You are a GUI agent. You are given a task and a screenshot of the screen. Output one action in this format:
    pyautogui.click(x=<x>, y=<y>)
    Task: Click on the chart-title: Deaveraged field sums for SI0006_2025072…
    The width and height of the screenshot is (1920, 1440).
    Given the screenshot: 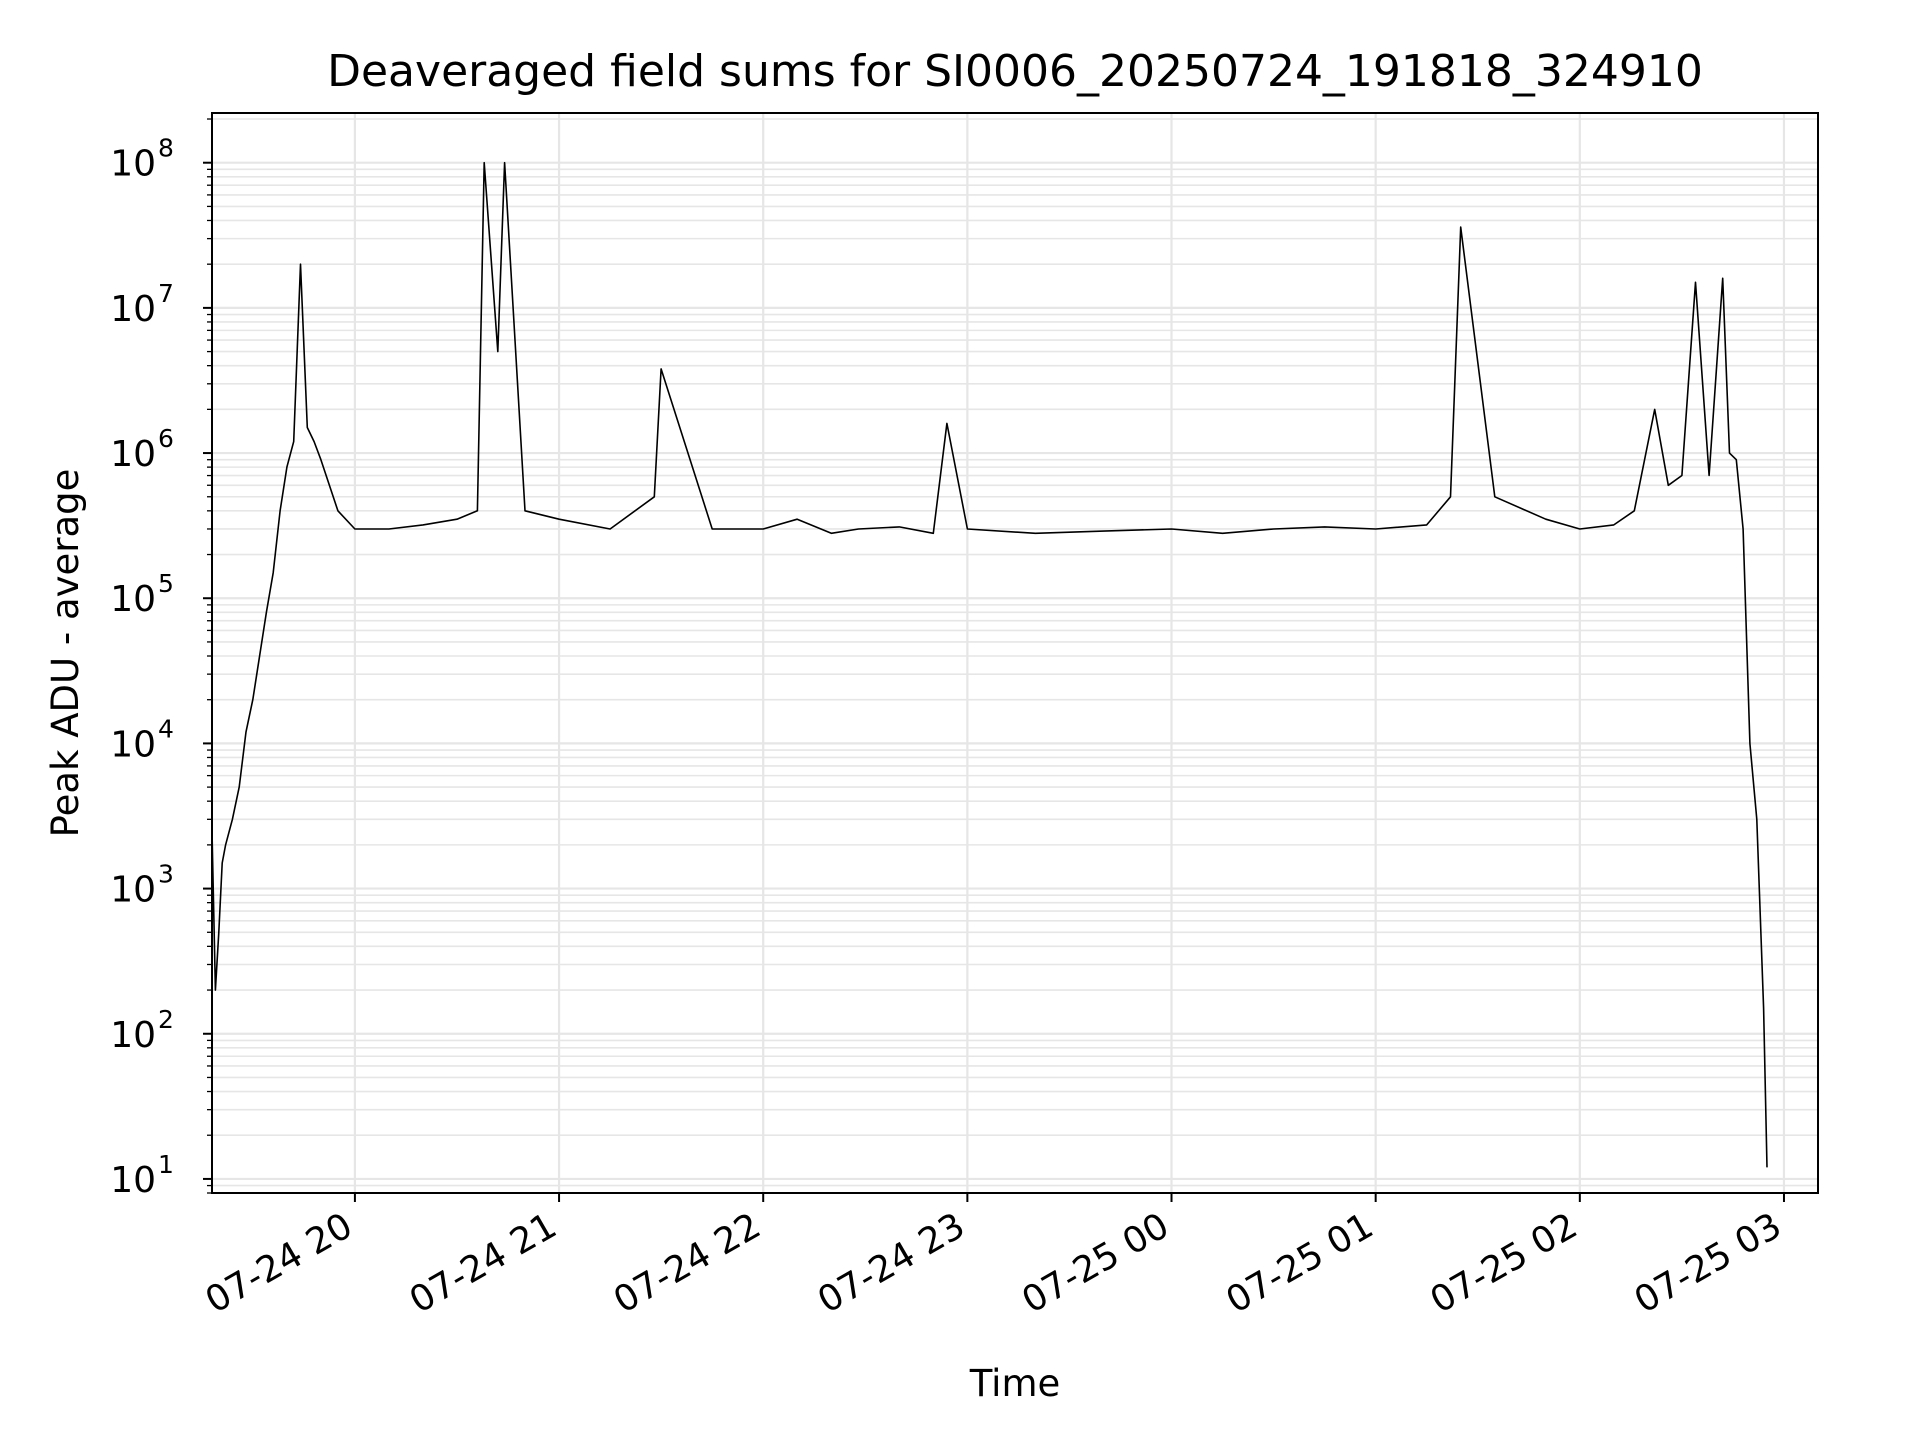 What is the action you would take?
    pyautogui.click(x=1015, y=71)
    